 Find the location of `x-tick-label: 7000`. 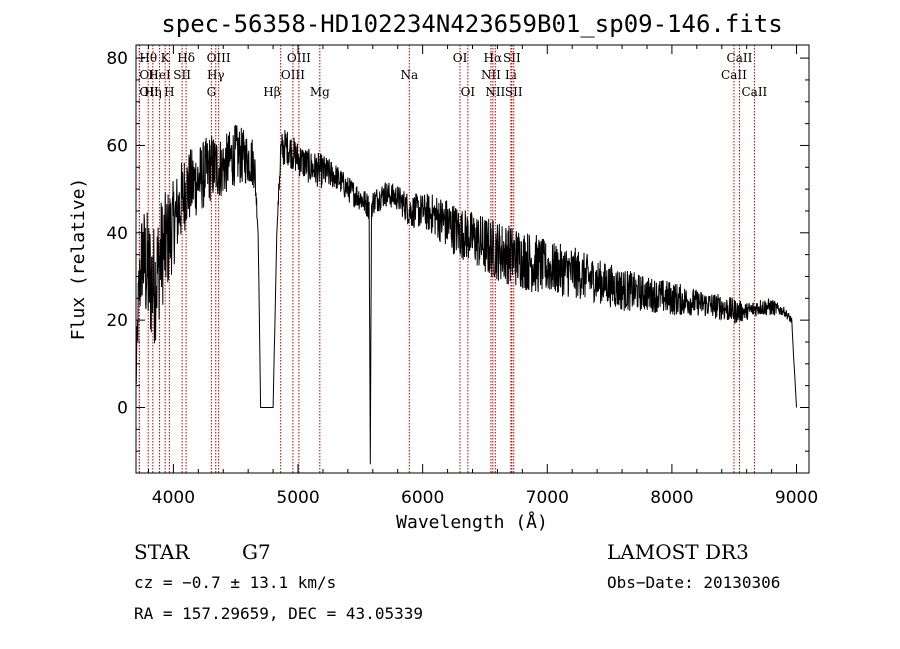

x-tick-label: 7000 is located at coordinates (547, 498).